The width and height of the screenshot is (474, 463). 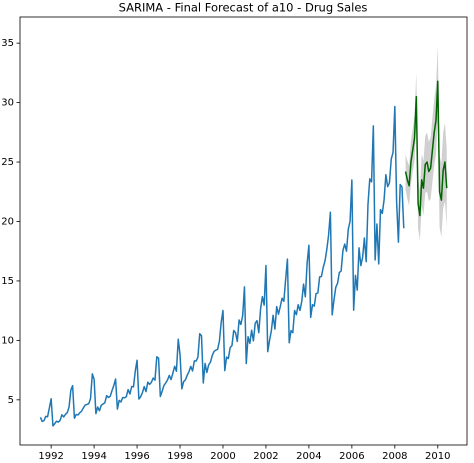 I want to click on x-tick-label: 2002, so click(x=265, y=456).